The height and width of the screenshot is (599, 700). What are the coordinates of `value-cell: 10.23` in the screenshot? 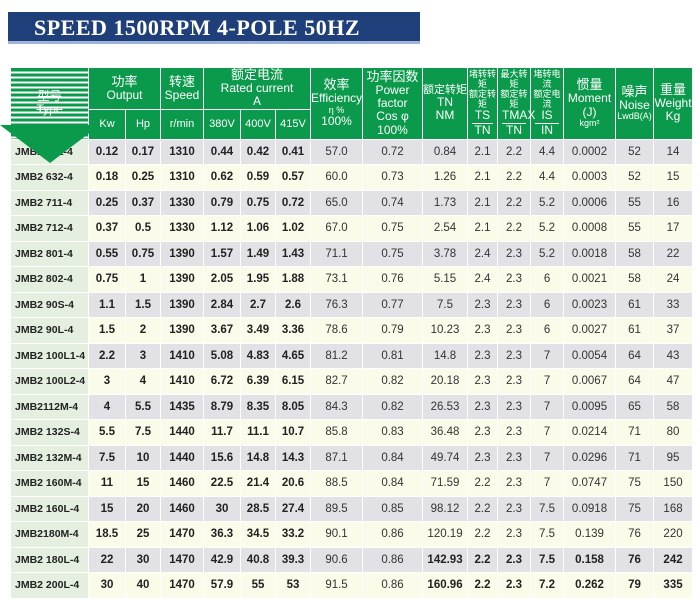 It's located at (445, 330).